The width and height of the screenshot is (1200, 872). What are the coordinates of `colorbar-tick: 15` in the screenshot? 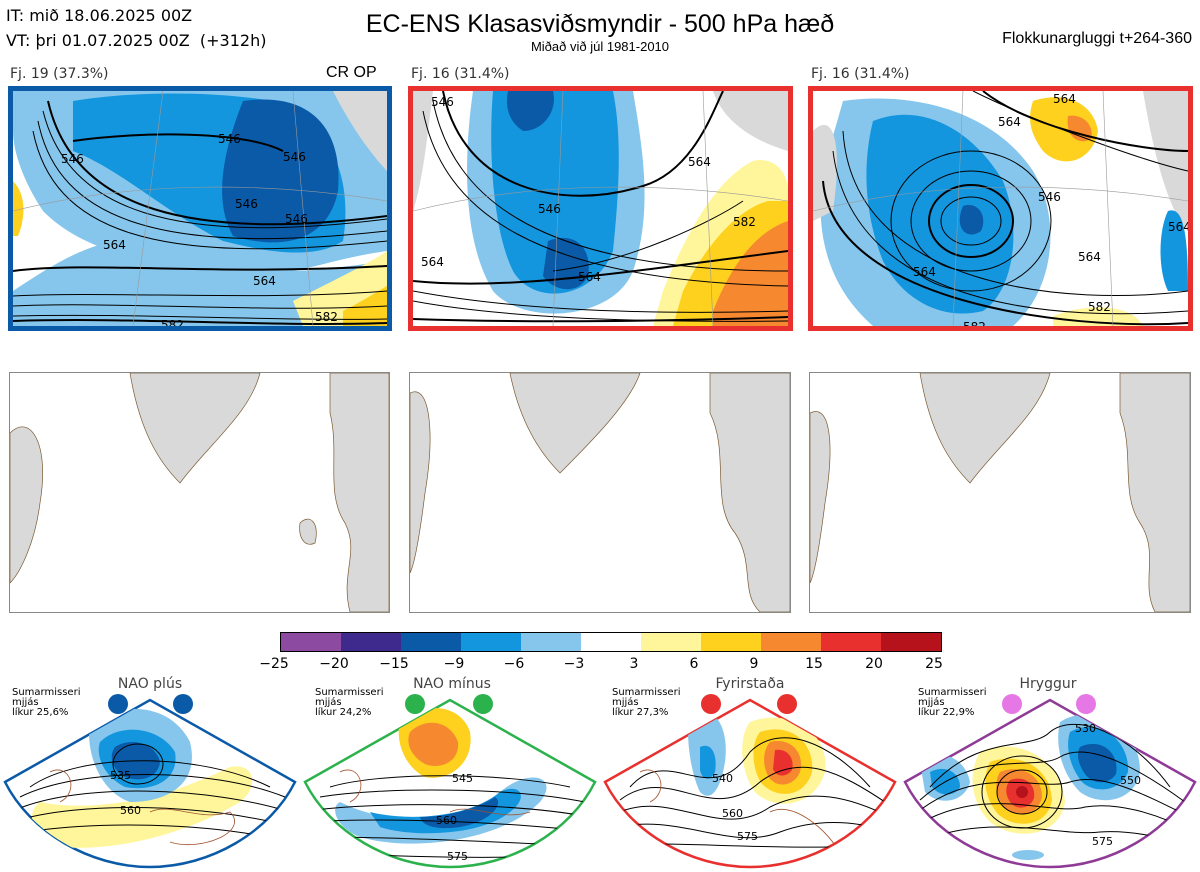 It's located at (814, 664).